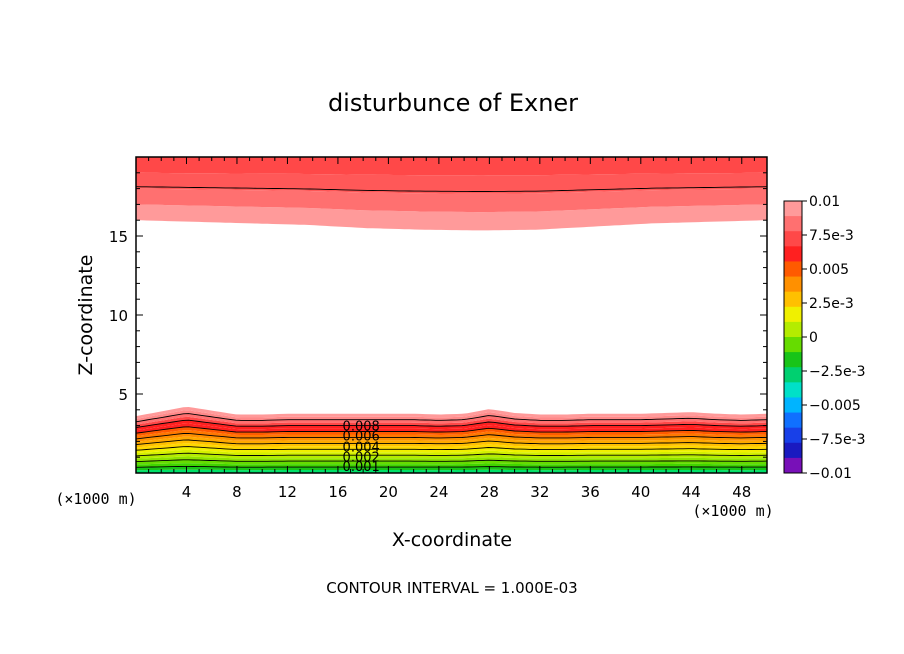  I want to click on bottom-band-0.002, so click(451, 459).